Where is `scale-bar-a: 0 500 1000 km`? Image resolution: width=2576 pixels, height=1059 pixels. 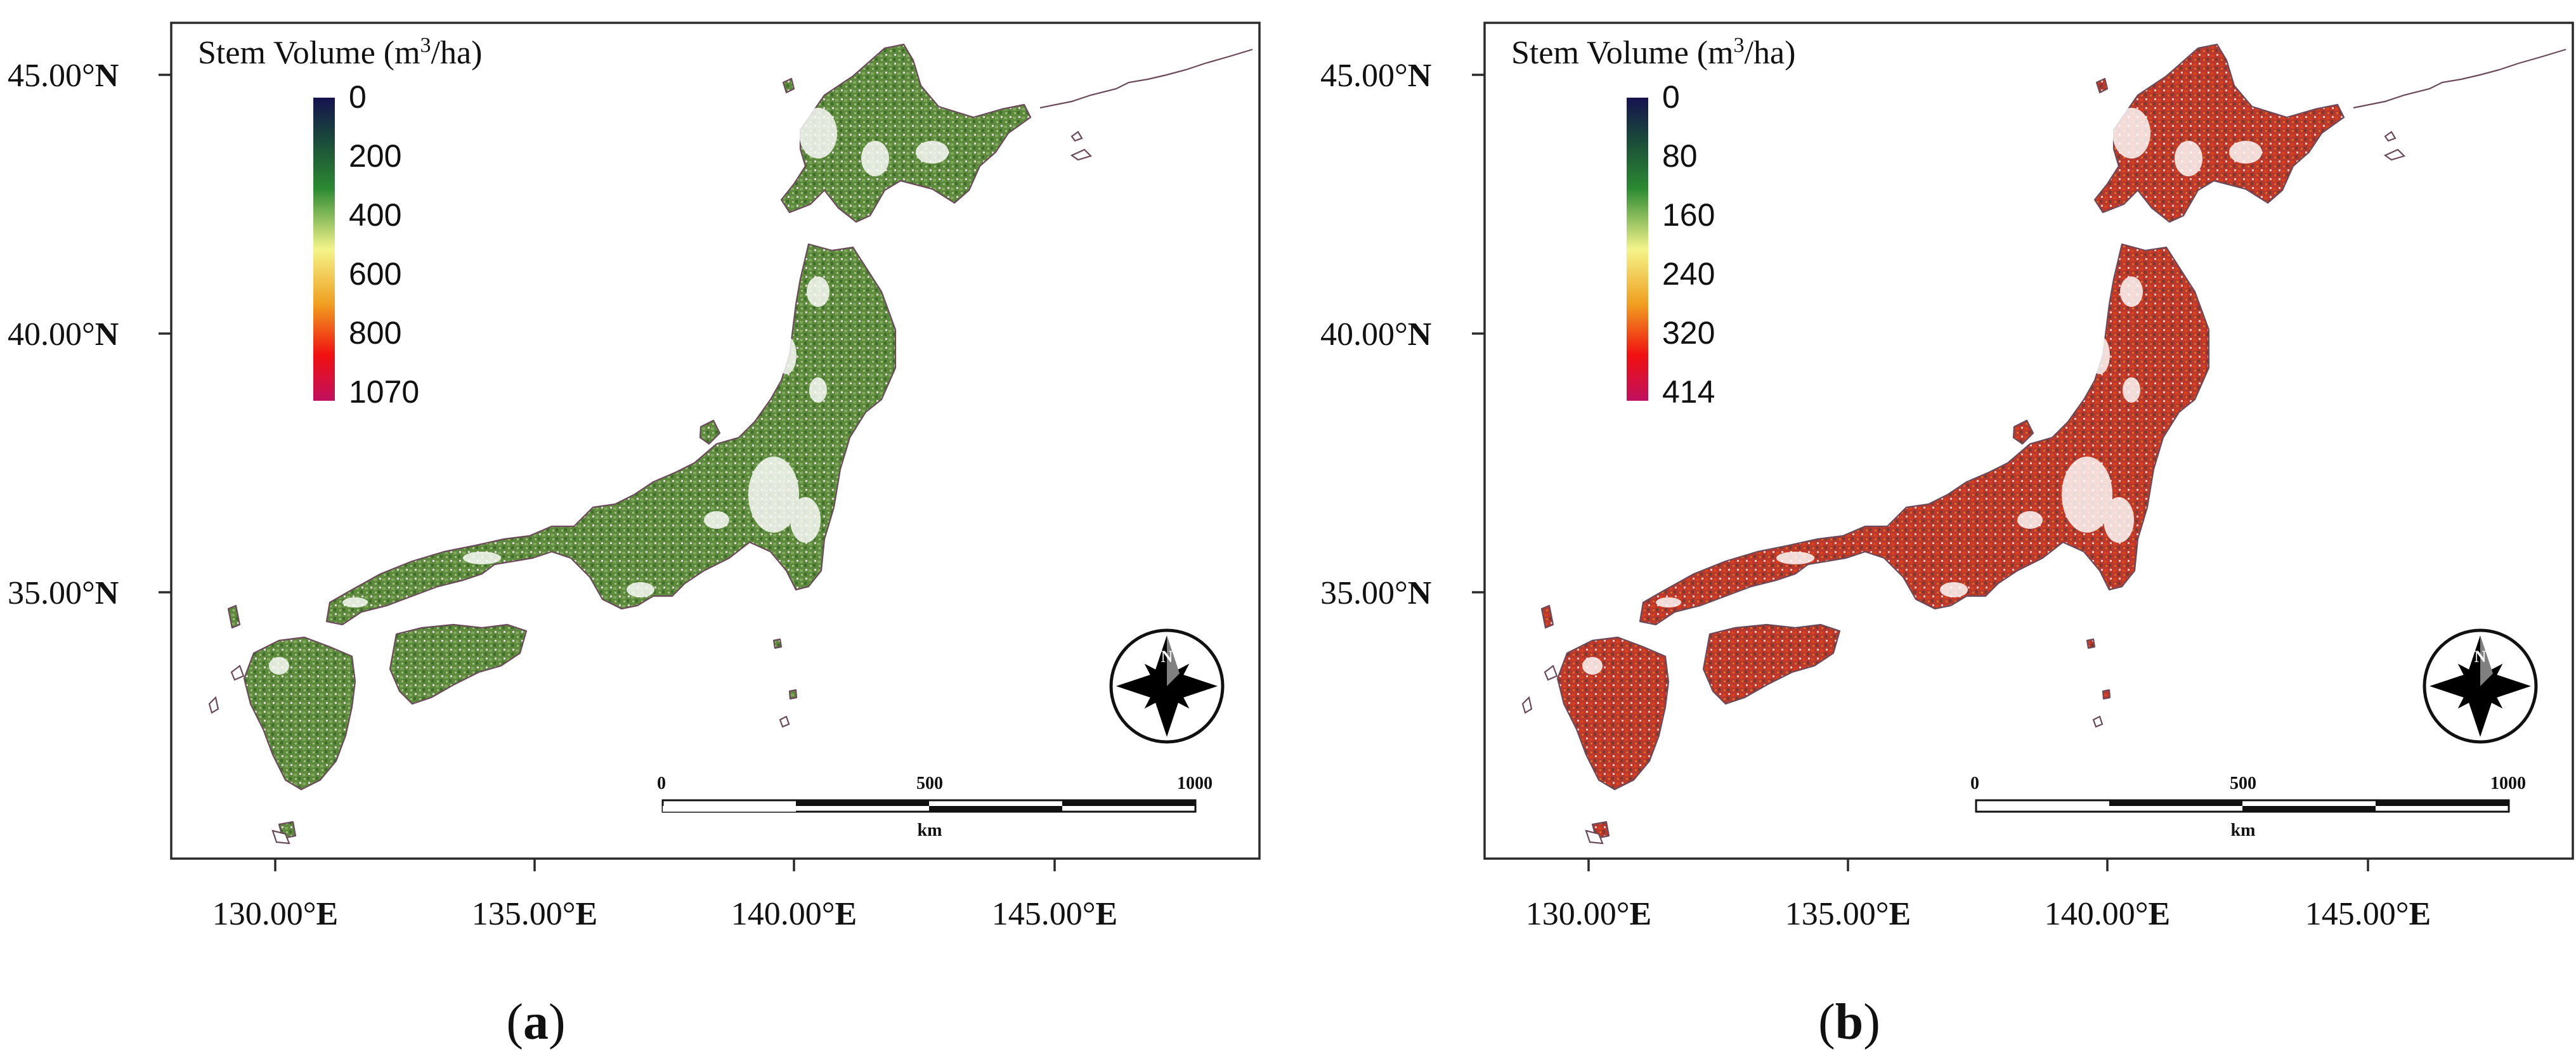 scale-bar-a: 0 500 1000 km is located at coordinates (935, 807).